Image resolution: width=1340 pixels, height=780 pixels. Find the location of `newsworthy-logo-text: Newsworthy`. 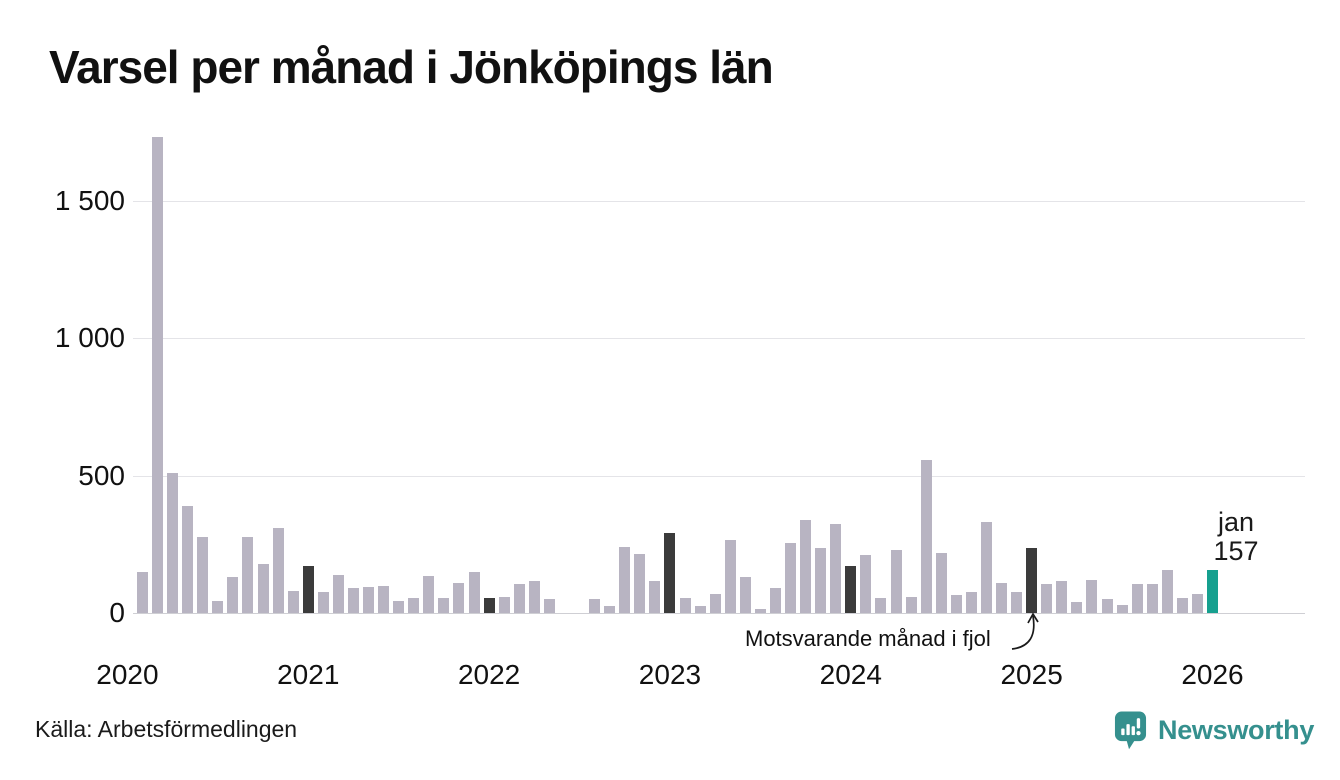

newsworthy-logo-text: Newsworthy is located at coordinates (1236, 729).